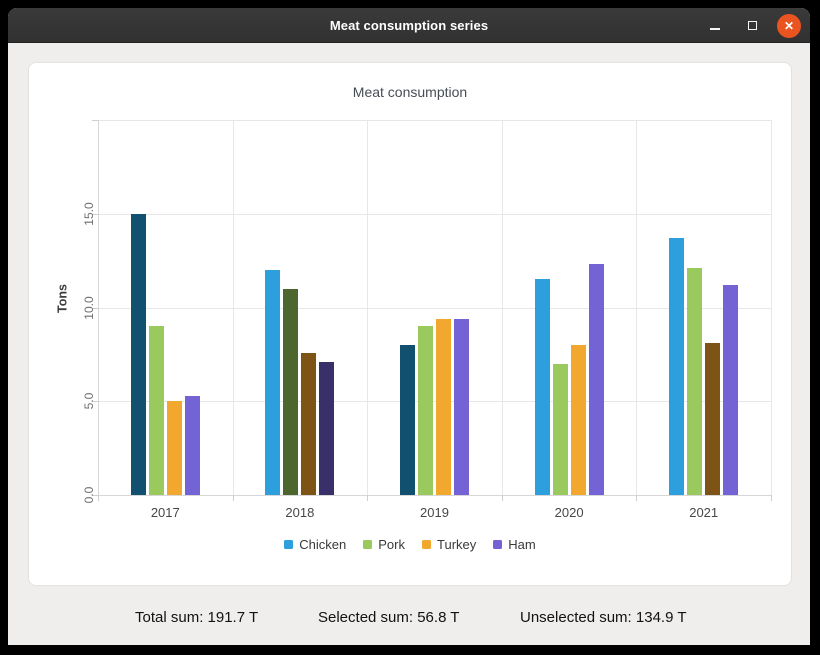 The height and width of the screenshot is (655, 820). What do you see at coordinates (165, 512) in the screenshot?
I see `x-axis-label: 2017` at bounding box center [165, 512].